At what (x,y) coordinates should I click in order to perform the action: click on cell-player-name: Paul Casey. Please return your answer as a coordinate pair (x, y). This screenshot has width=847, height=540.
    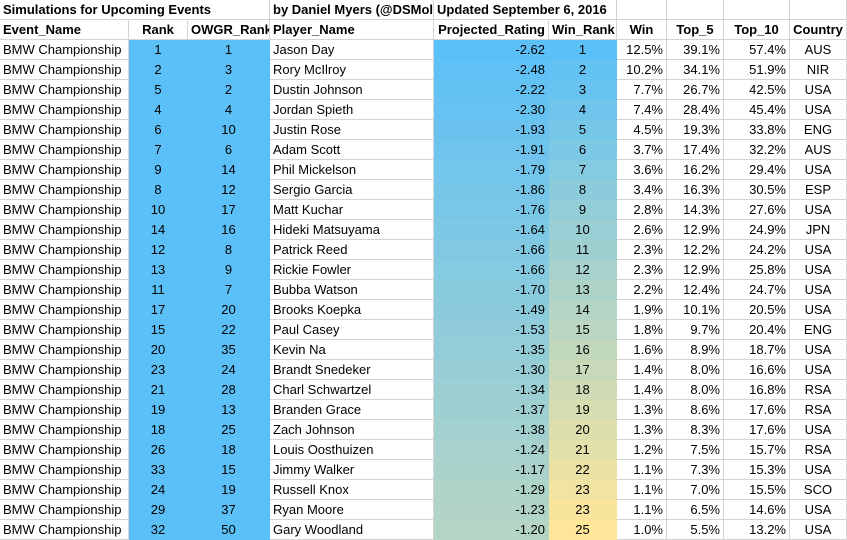
    Looking at the image, I should click on (352, 330).